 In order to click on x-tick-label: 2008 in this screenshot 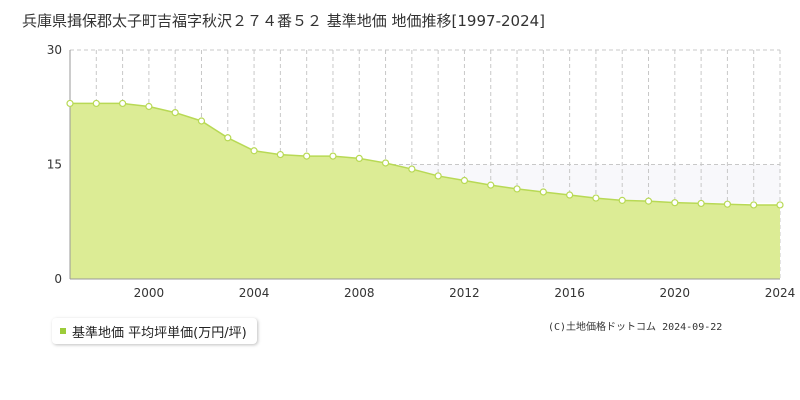, I will do `click(359, 293)`.